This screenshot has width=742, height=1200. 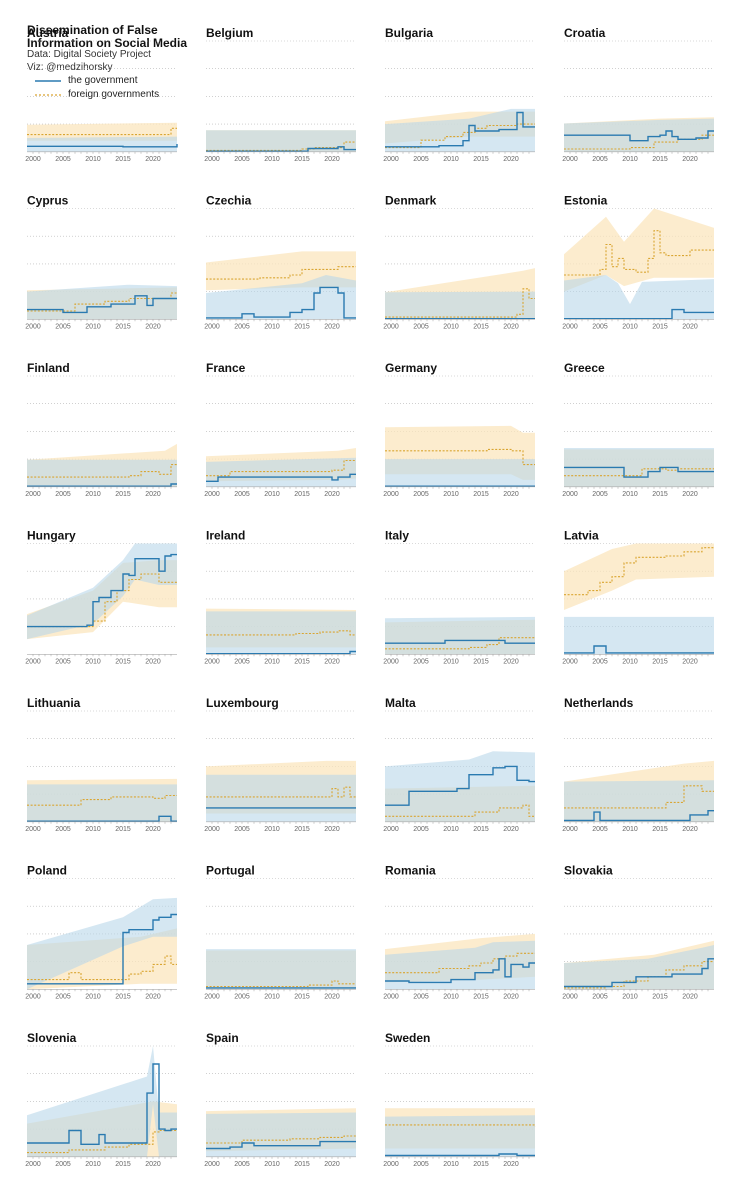 I want to click on panel-finland: Finland 2000 2005 2010 2015 2020, so click(x=101, y=429).